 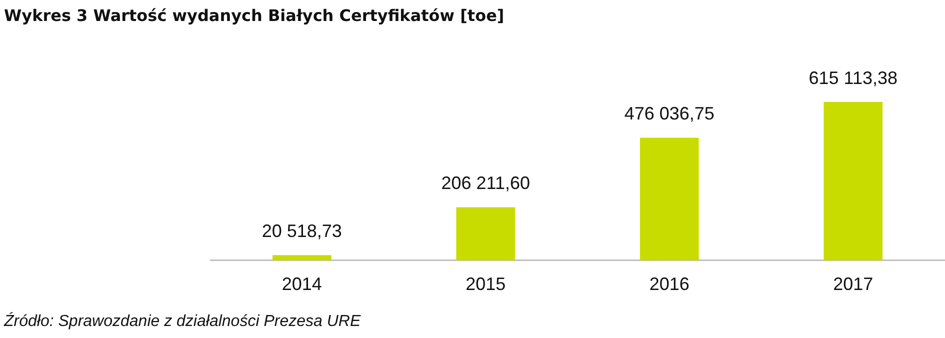 What do you see at coordinates (302, 231) in the screenshot?
I see `data-label: 20 518,73` at bounding box center [302, 231].